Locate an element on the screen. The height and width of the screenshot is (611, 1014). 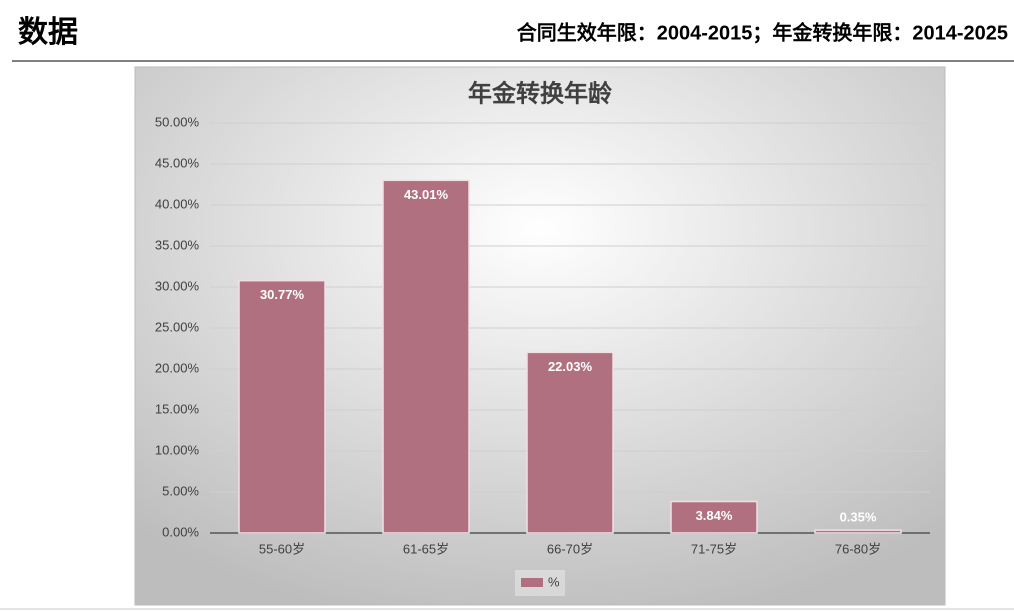
y-tick-label: 30.00% is located at coordinates (177, 285).